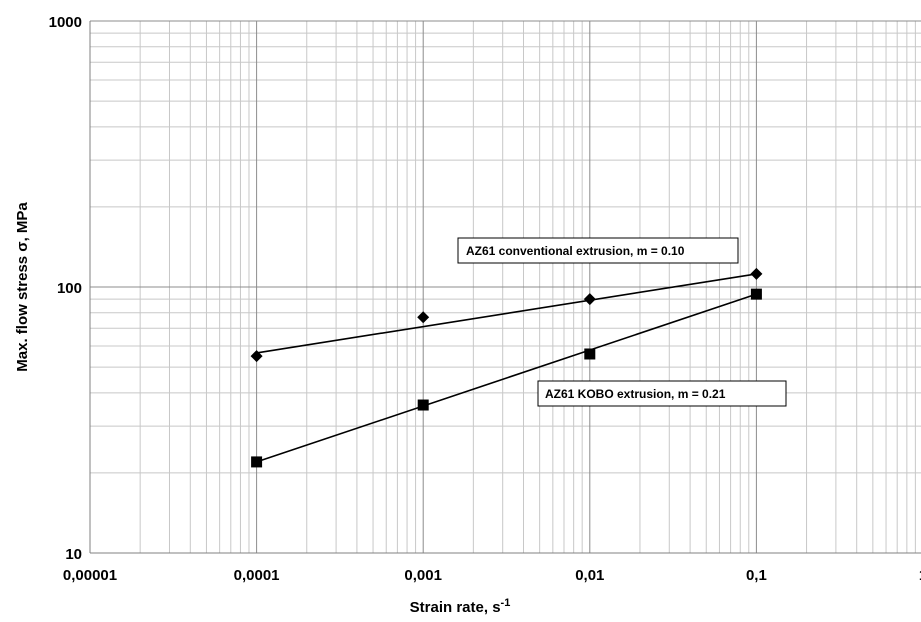 The height and width of the screenshot is (622, 921). What do you see at coordinates (455, 607) in the screenshot?
I see `x-axis-title-text: Strain rate, s` at bounding box center [455, 607].